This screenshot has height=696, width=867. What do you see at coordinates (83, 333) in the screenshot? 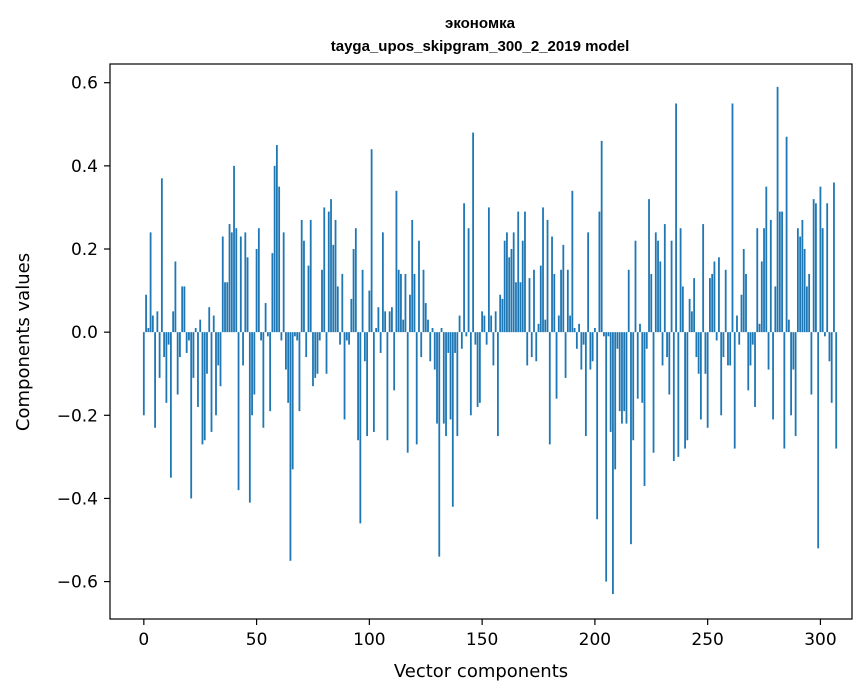
I see `y-axis: −0.6 −0.4 −0.2 0.0 0.2 0.4 0.6` at bounding box center [83, 333].